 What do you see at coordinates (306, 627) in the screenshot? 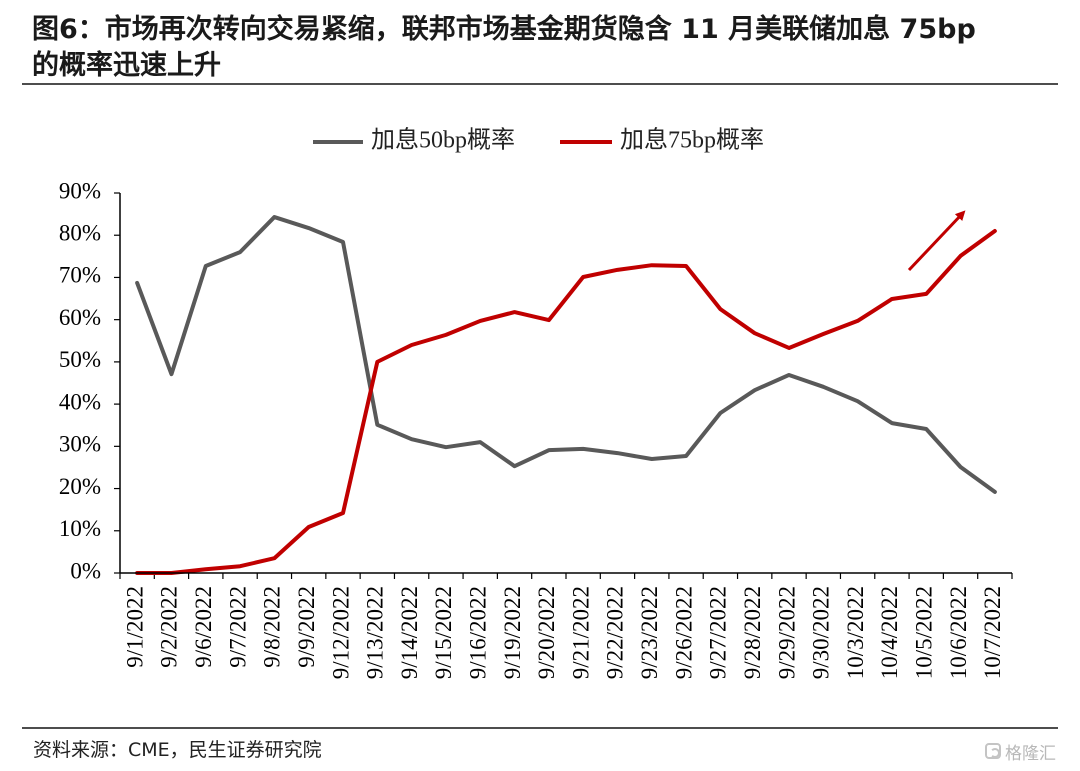
I see `x-tick-label: 9/9/2022` at bounding box center [306, 627].